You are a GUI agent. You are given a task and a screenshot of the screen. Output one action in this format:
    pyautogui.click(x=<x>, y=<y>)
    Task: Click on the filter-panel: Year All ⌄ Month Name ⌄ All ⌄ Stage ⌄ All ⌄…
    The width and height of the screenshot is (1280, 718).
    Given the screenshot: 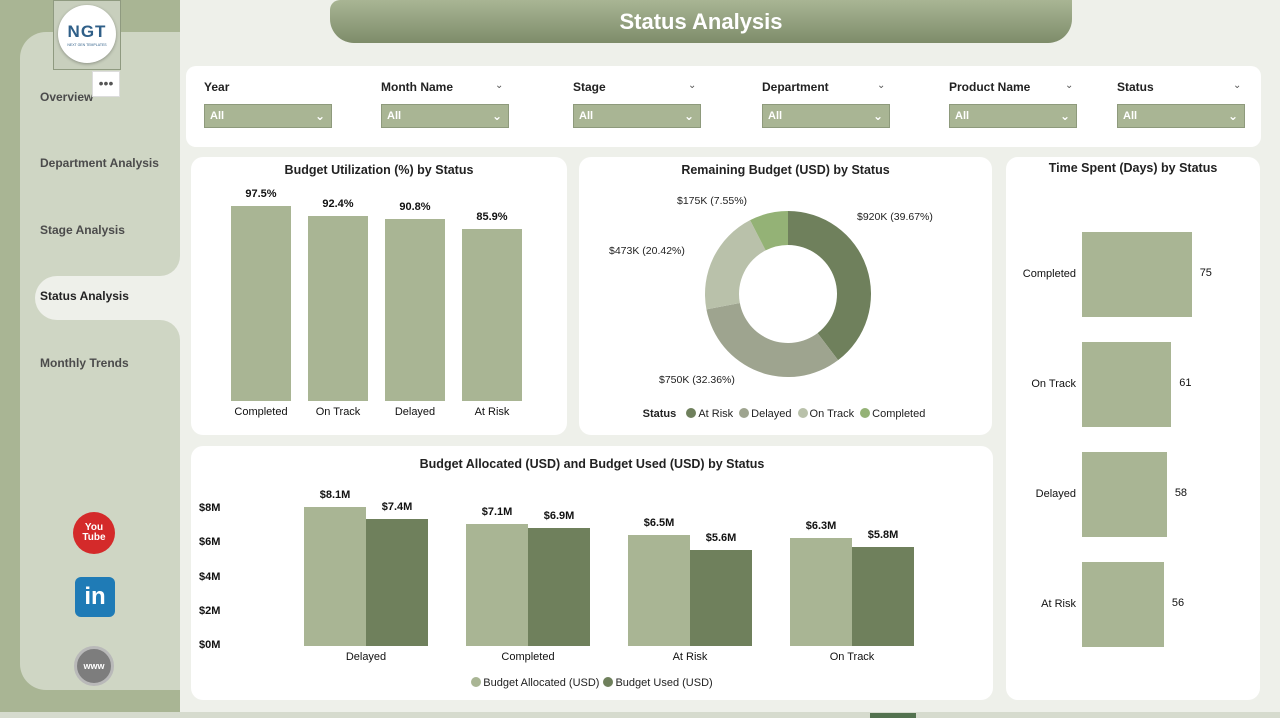 What is the action you would take?
    pyautogui.click(x=723, y=106)
    